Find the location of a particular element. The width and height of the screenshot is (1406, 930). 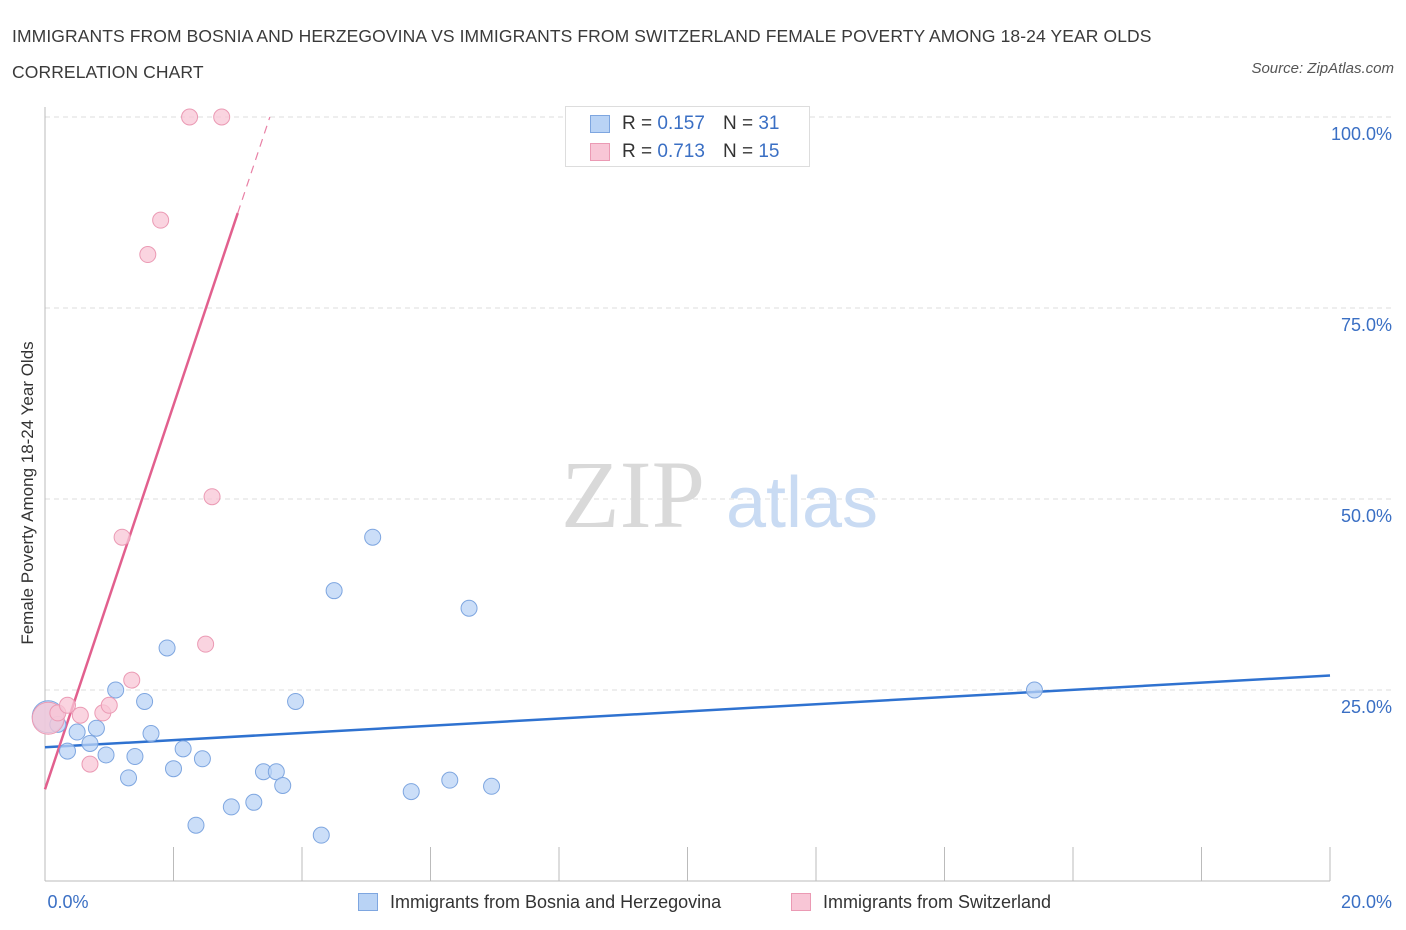

bottom-legend-item-switzerland: Immigrants from Switzerland is located at coordinates (921, 902).